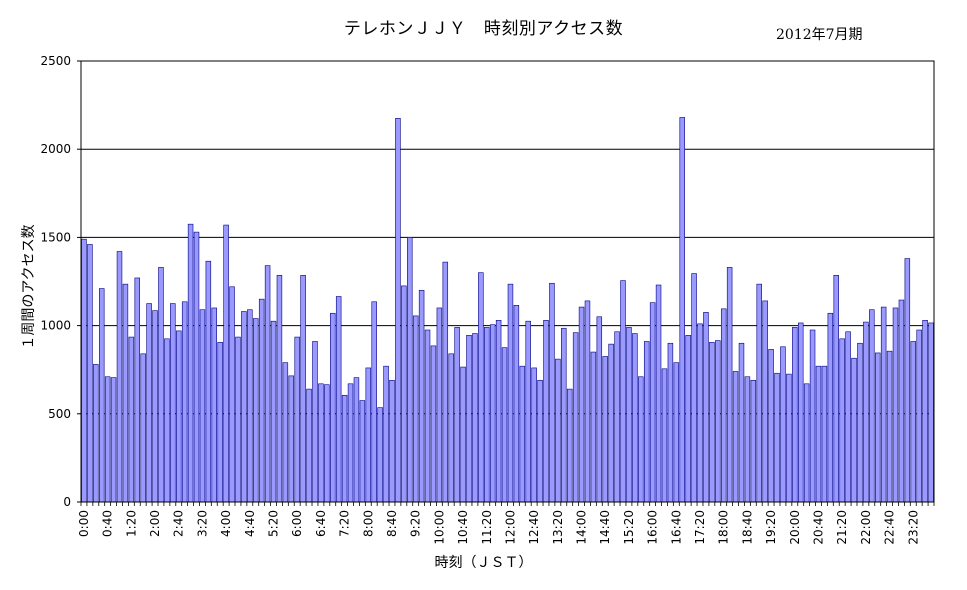 The image size is (967, 590). I want to click on x-tick-label: 16:40, so click(676, 527).